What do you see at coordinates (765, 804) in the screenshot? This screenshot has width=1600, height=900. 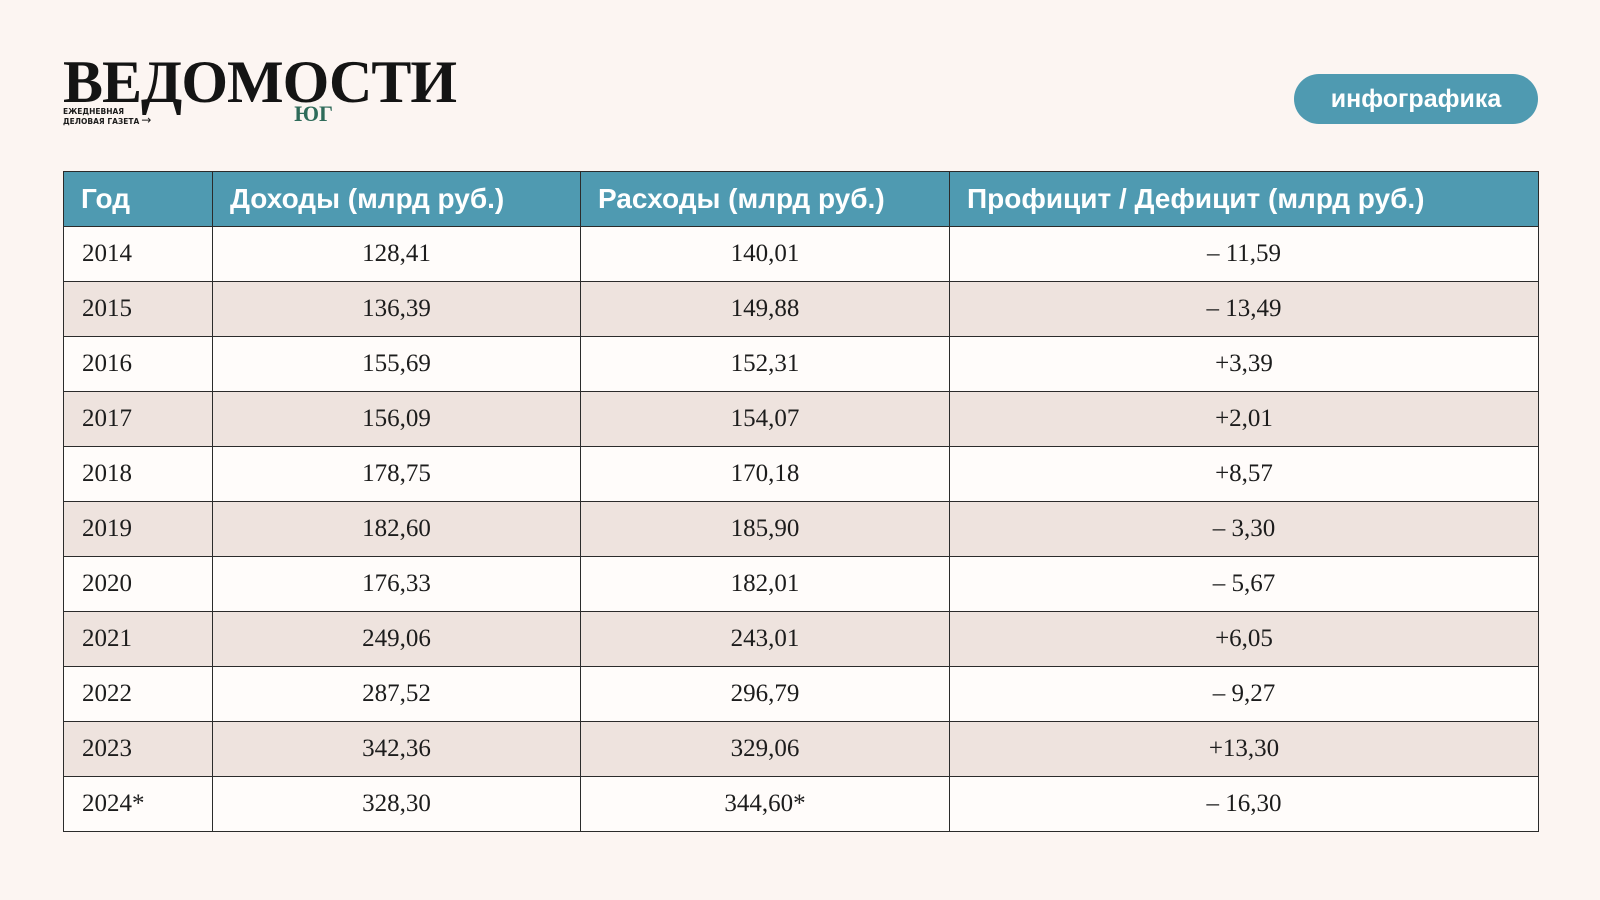 I see `cell-expenses: 344,60*` at bounding box center [765, 804].